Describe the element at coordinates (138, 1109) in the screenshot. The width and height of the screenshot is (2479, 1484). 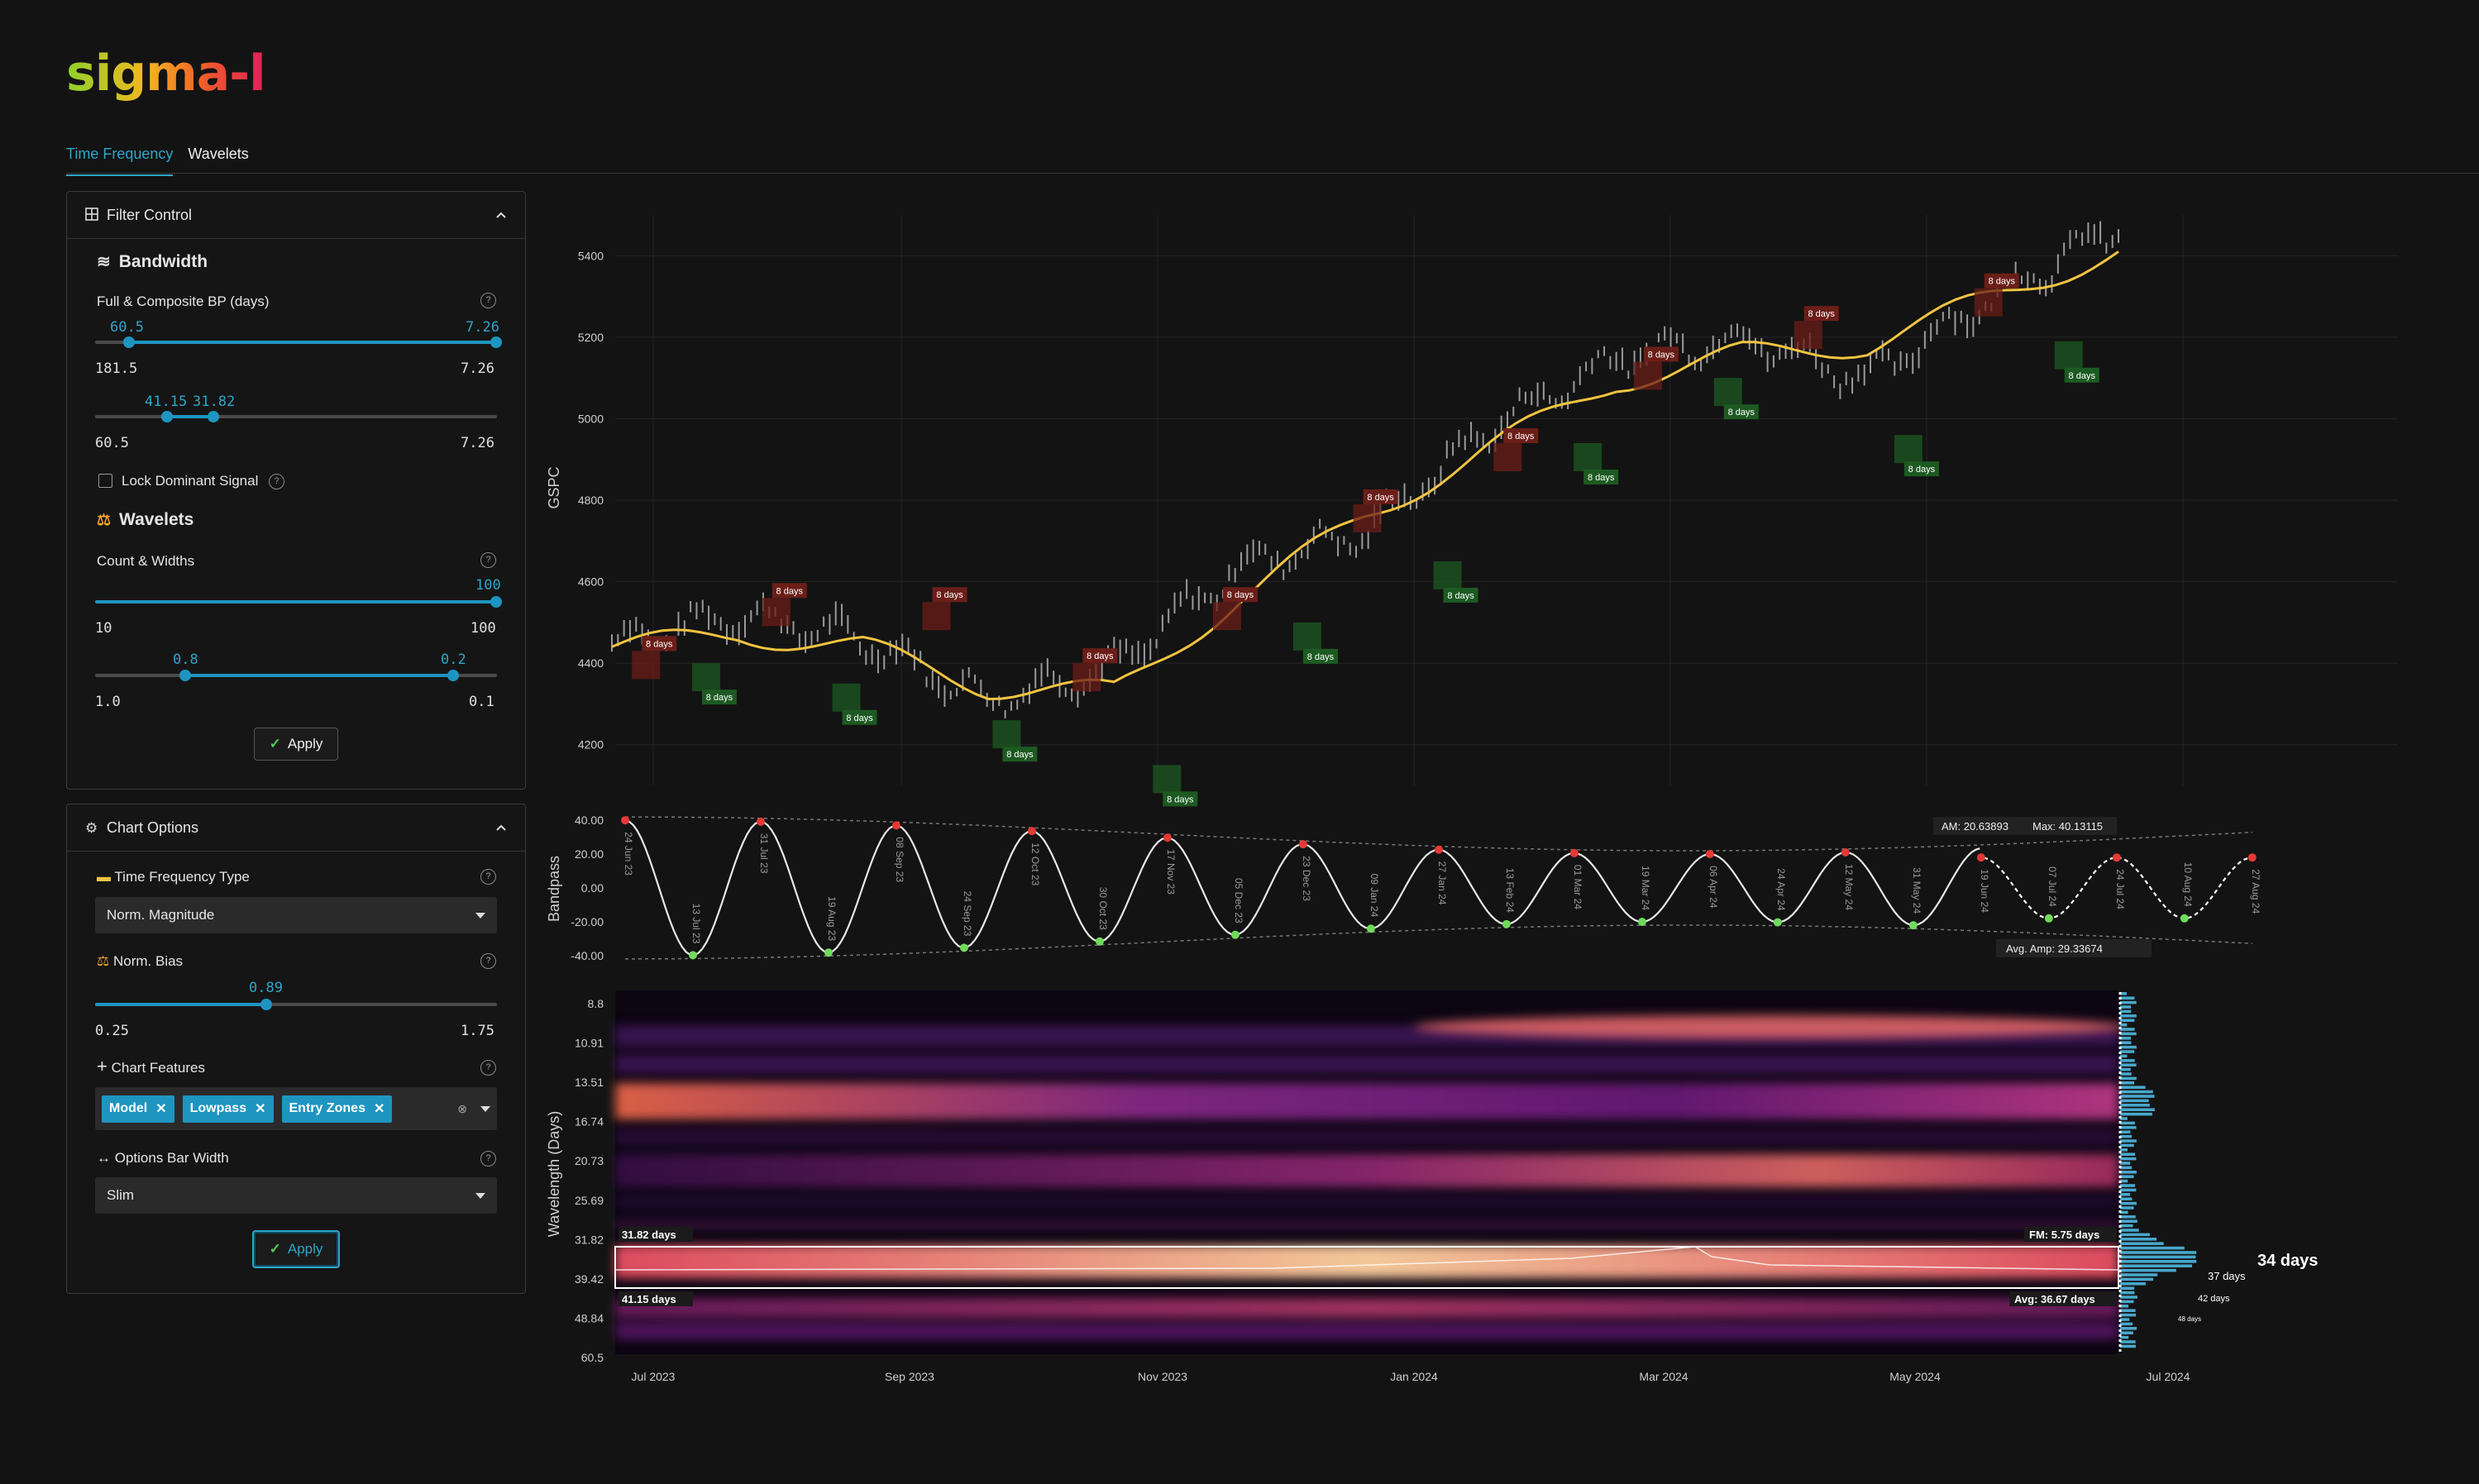
I see `feature-chip-model: Model ✕` at that location.